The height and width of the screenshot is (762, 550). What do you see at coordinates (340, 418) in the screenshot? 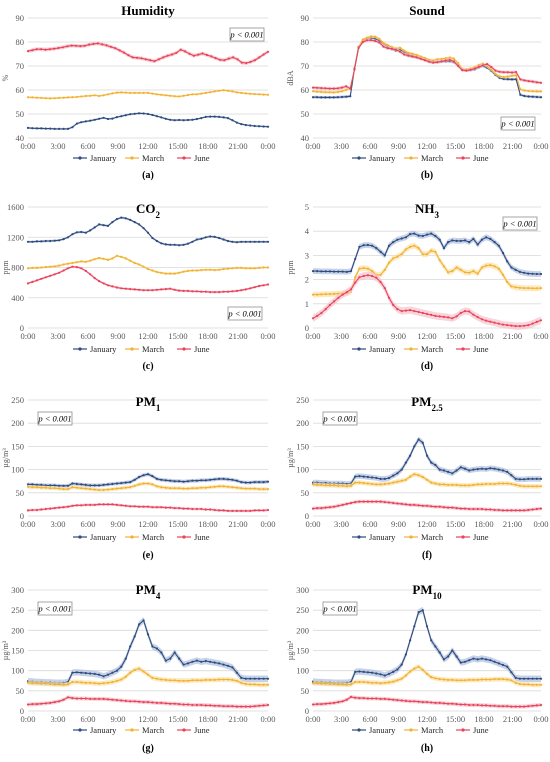
I see `annotation-box` at bounding box center [340, 418].